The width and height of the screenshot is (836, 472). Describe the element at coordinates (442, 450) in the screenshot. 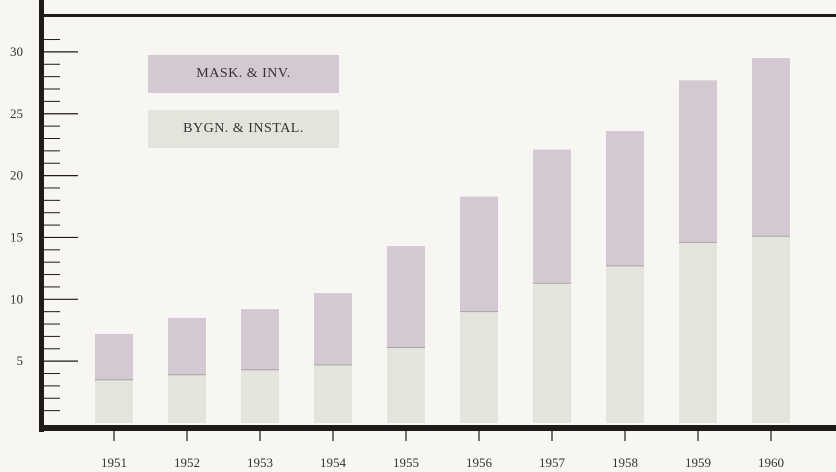

I see `x-axis-tick-labels: 1951 1952 1953 1954 1955 1956 1957 1958 1959 1960` at that location.